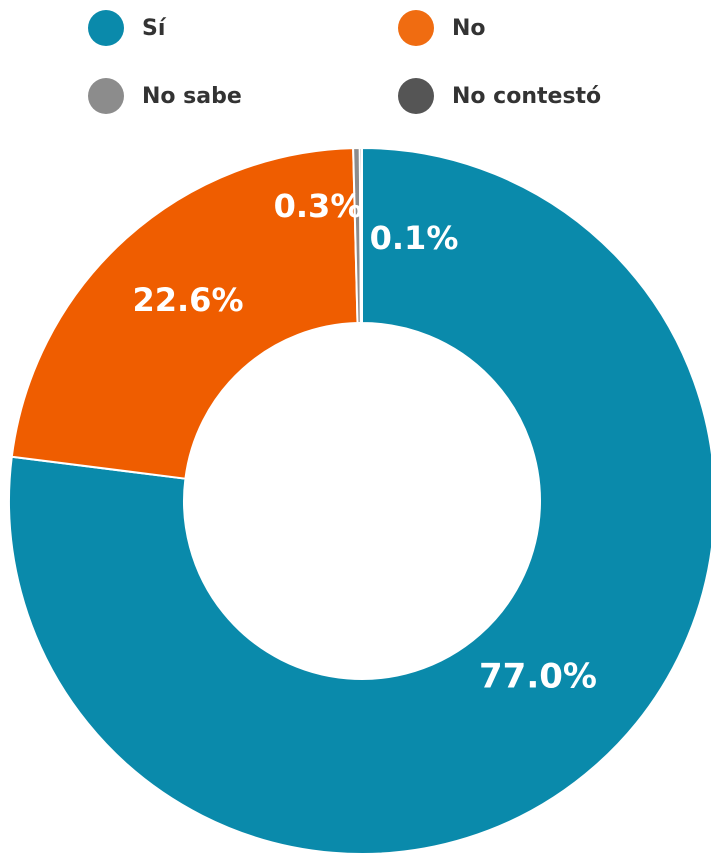 The image size is (711, 856). What do you see at coordinates (414, 238) in the screenshot?
I see `data-label-no-contesto: 0.1%` at bounding box center [414, 238].